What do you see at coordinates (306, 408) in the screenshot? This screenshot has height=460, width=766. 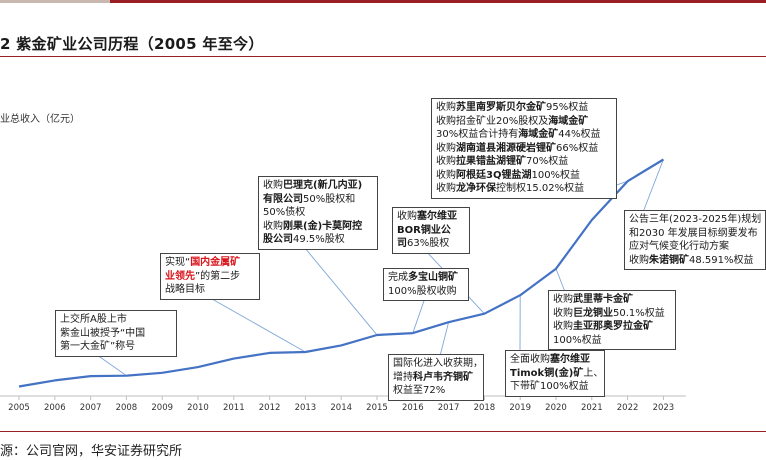 I see `x-tick-label: 2013` at bounding box center [306, 408].